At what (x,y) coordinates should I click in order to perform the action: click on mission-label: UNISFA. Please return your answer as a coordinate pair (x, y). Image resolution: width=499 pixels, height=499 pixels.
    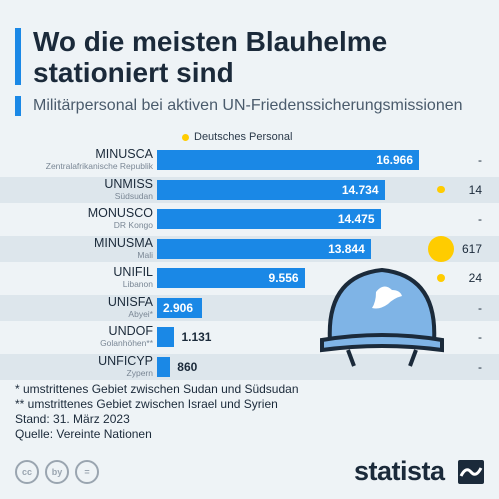
    Looking at the image, I should click on (130, 301).